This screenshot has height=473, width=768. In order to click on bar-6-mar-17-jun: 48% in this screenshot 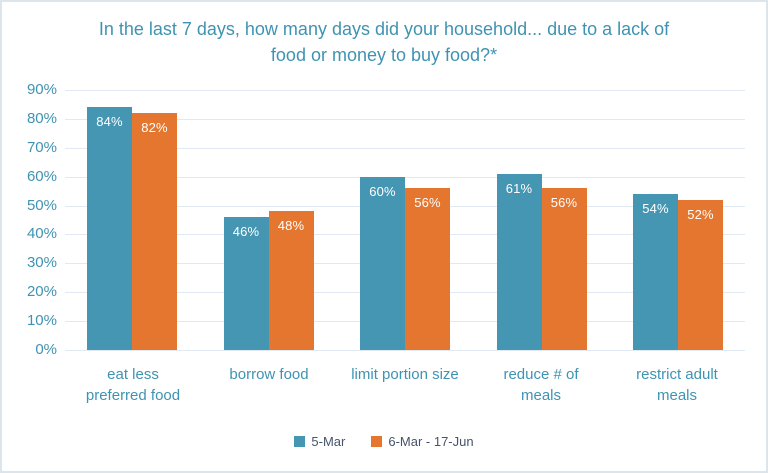, I will do `click(291, 280)`.